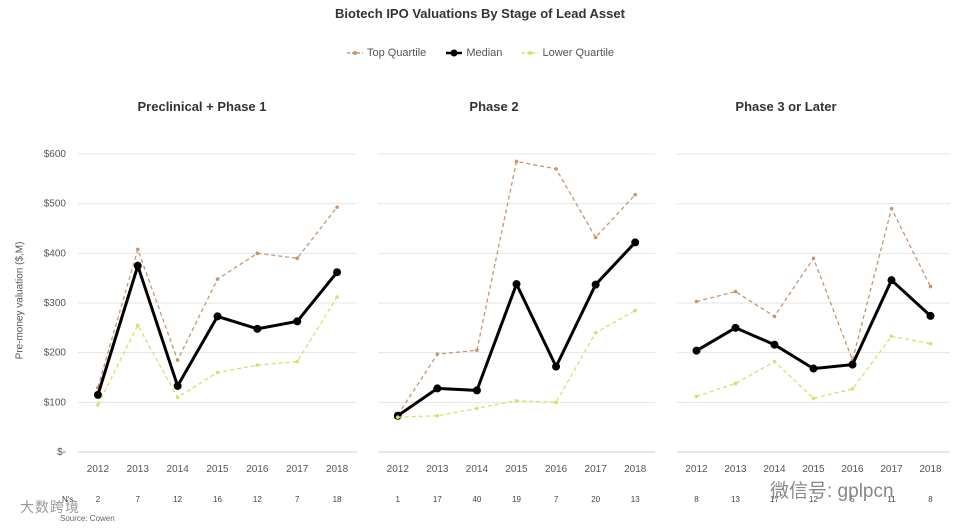 This screenshot has width=960, height=530. I want to click on watermark-left: 大数跨境, so click(50, 507).